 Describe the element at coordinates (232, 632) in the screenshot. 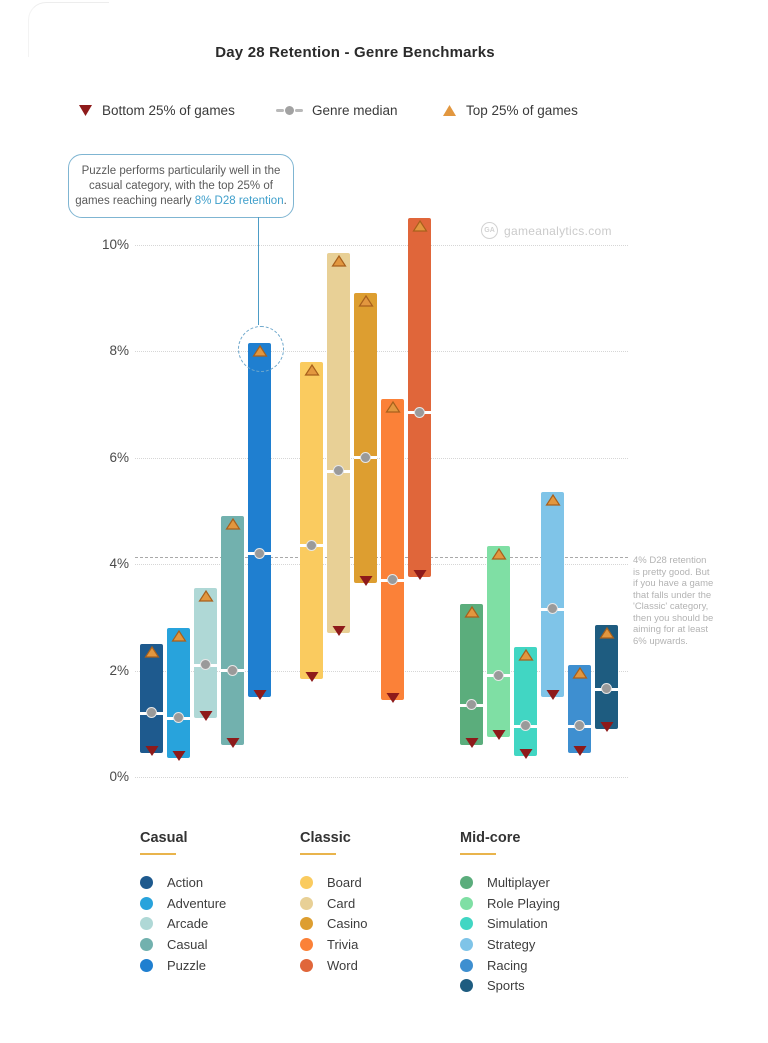

I see `bar-casual` at that location.